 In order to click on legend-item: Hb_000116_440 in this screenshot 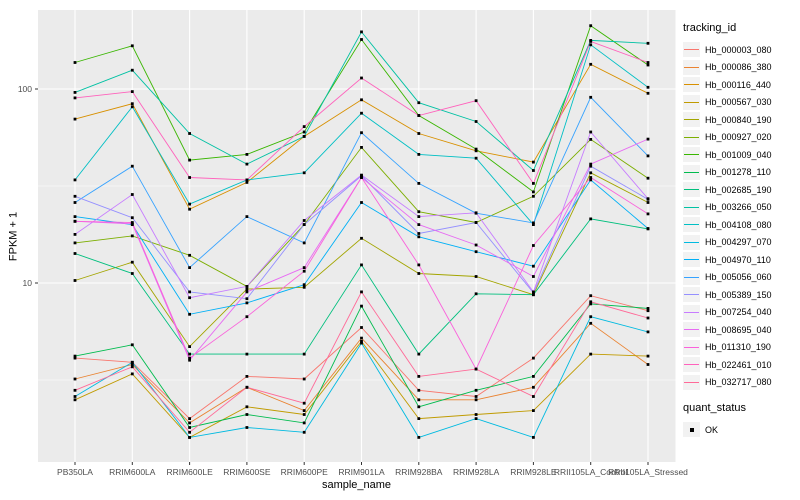, I will do `click(741, 85)`.